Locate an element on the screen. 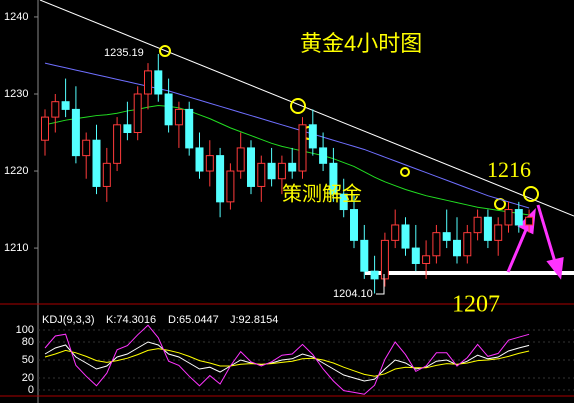 The height and width of the screenshot is (403, 574). annotation: 1235.19 is located at coordinates (124, 53).